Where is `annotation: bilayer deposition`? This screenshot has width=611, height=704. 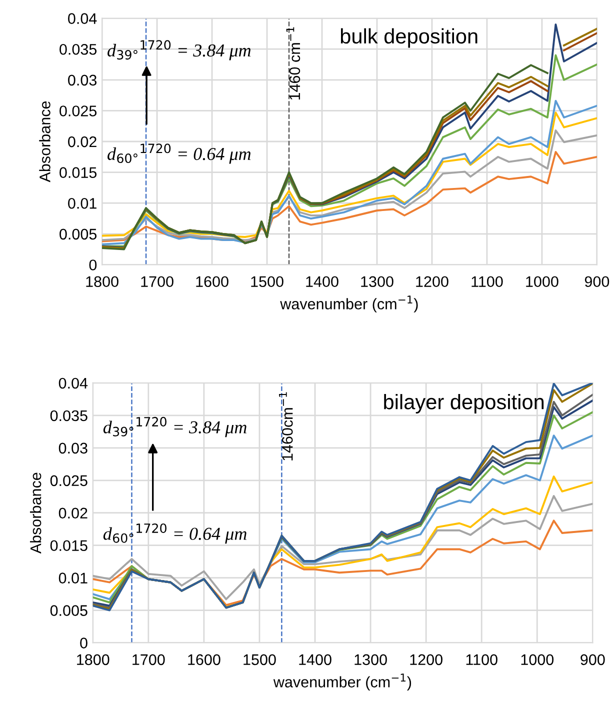 annotation: bilayer deposition is located at coordinates (464, 404).